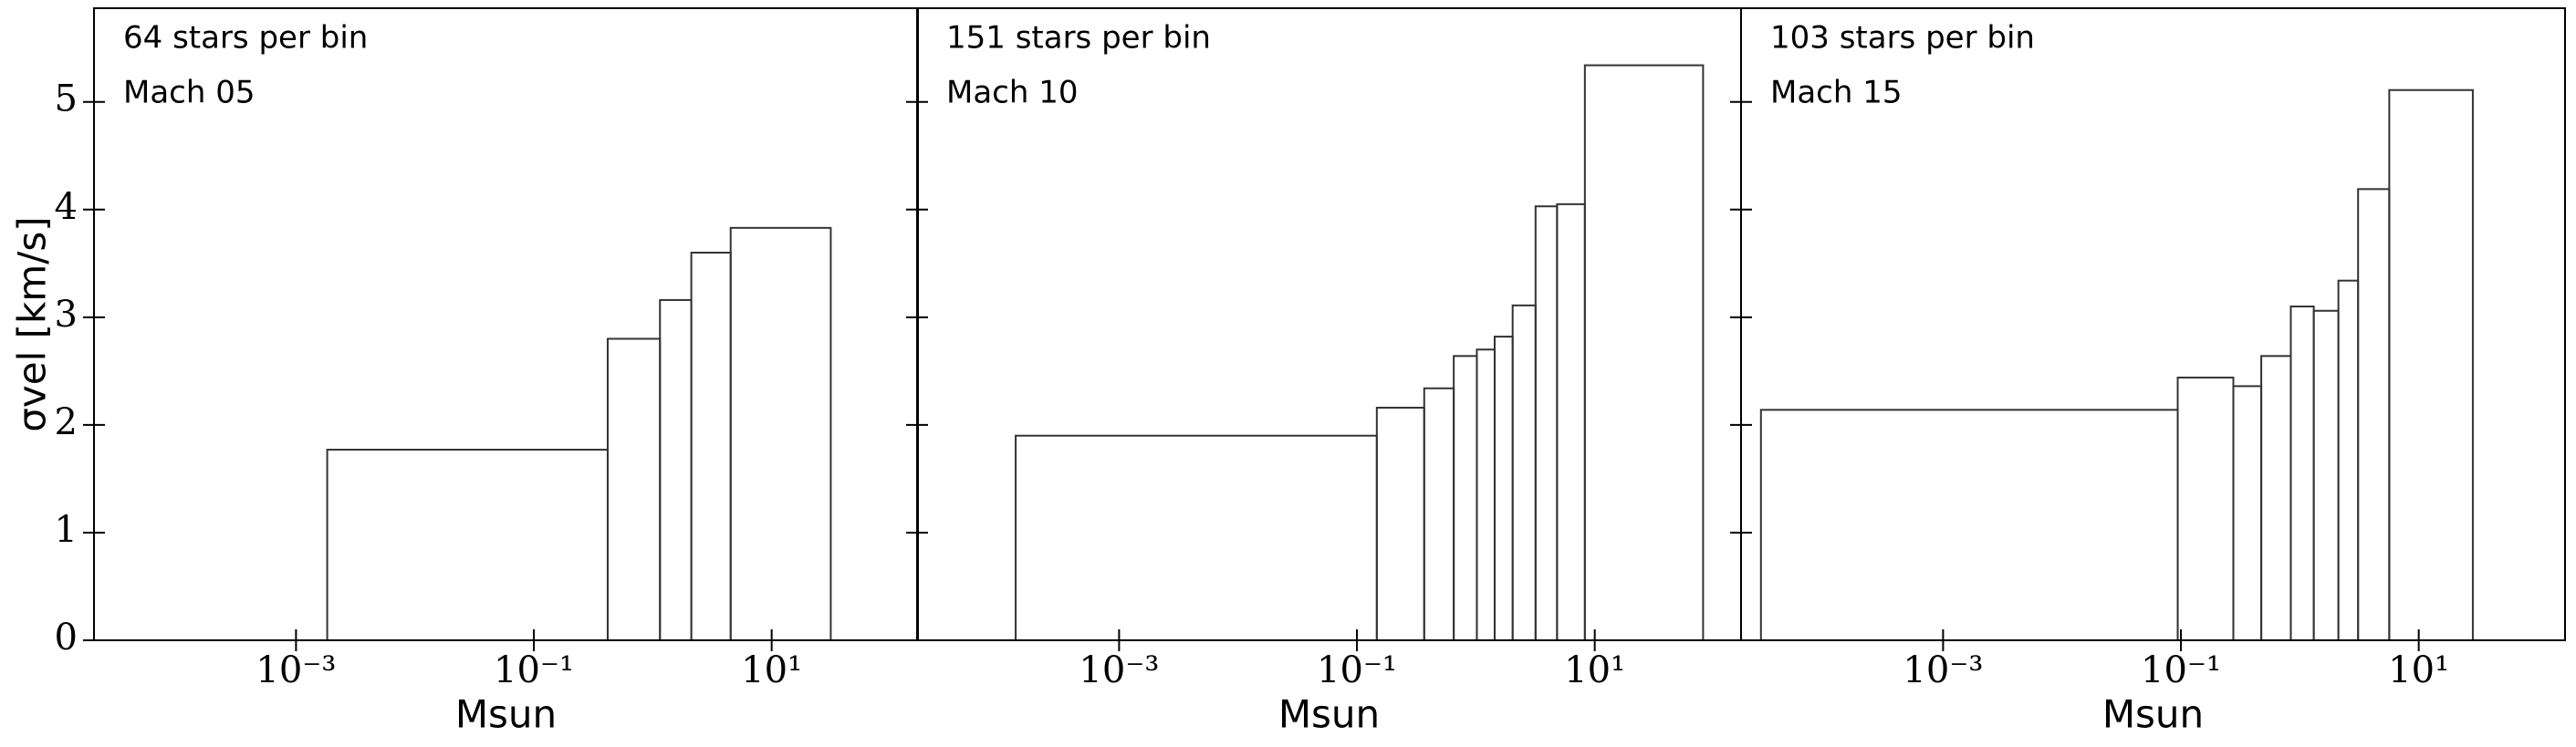 Image resolution: width=2576 pixels, height=747 pixels. What do you see at coordinates (245, 38) in the screenshot?
I see `annotation: 64 stars per bin` at bounding box center [245, 38].